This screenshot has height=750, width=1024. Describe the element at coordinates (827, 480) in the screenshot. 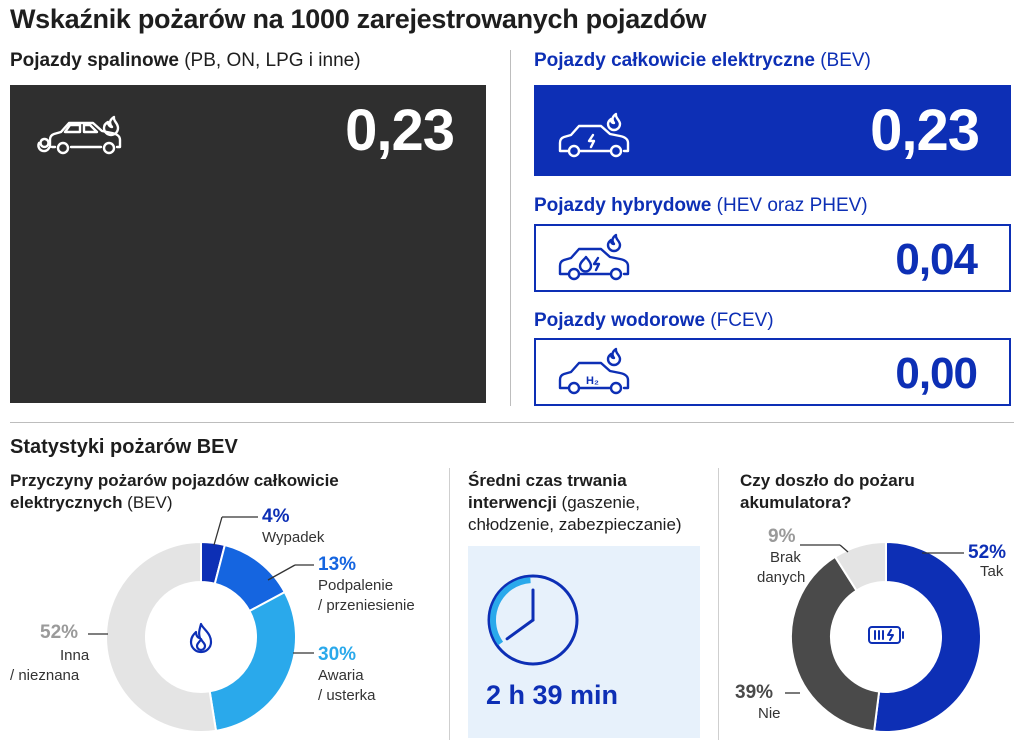

I see `battery-title-1: Czy doszło do pożaru` at that location.